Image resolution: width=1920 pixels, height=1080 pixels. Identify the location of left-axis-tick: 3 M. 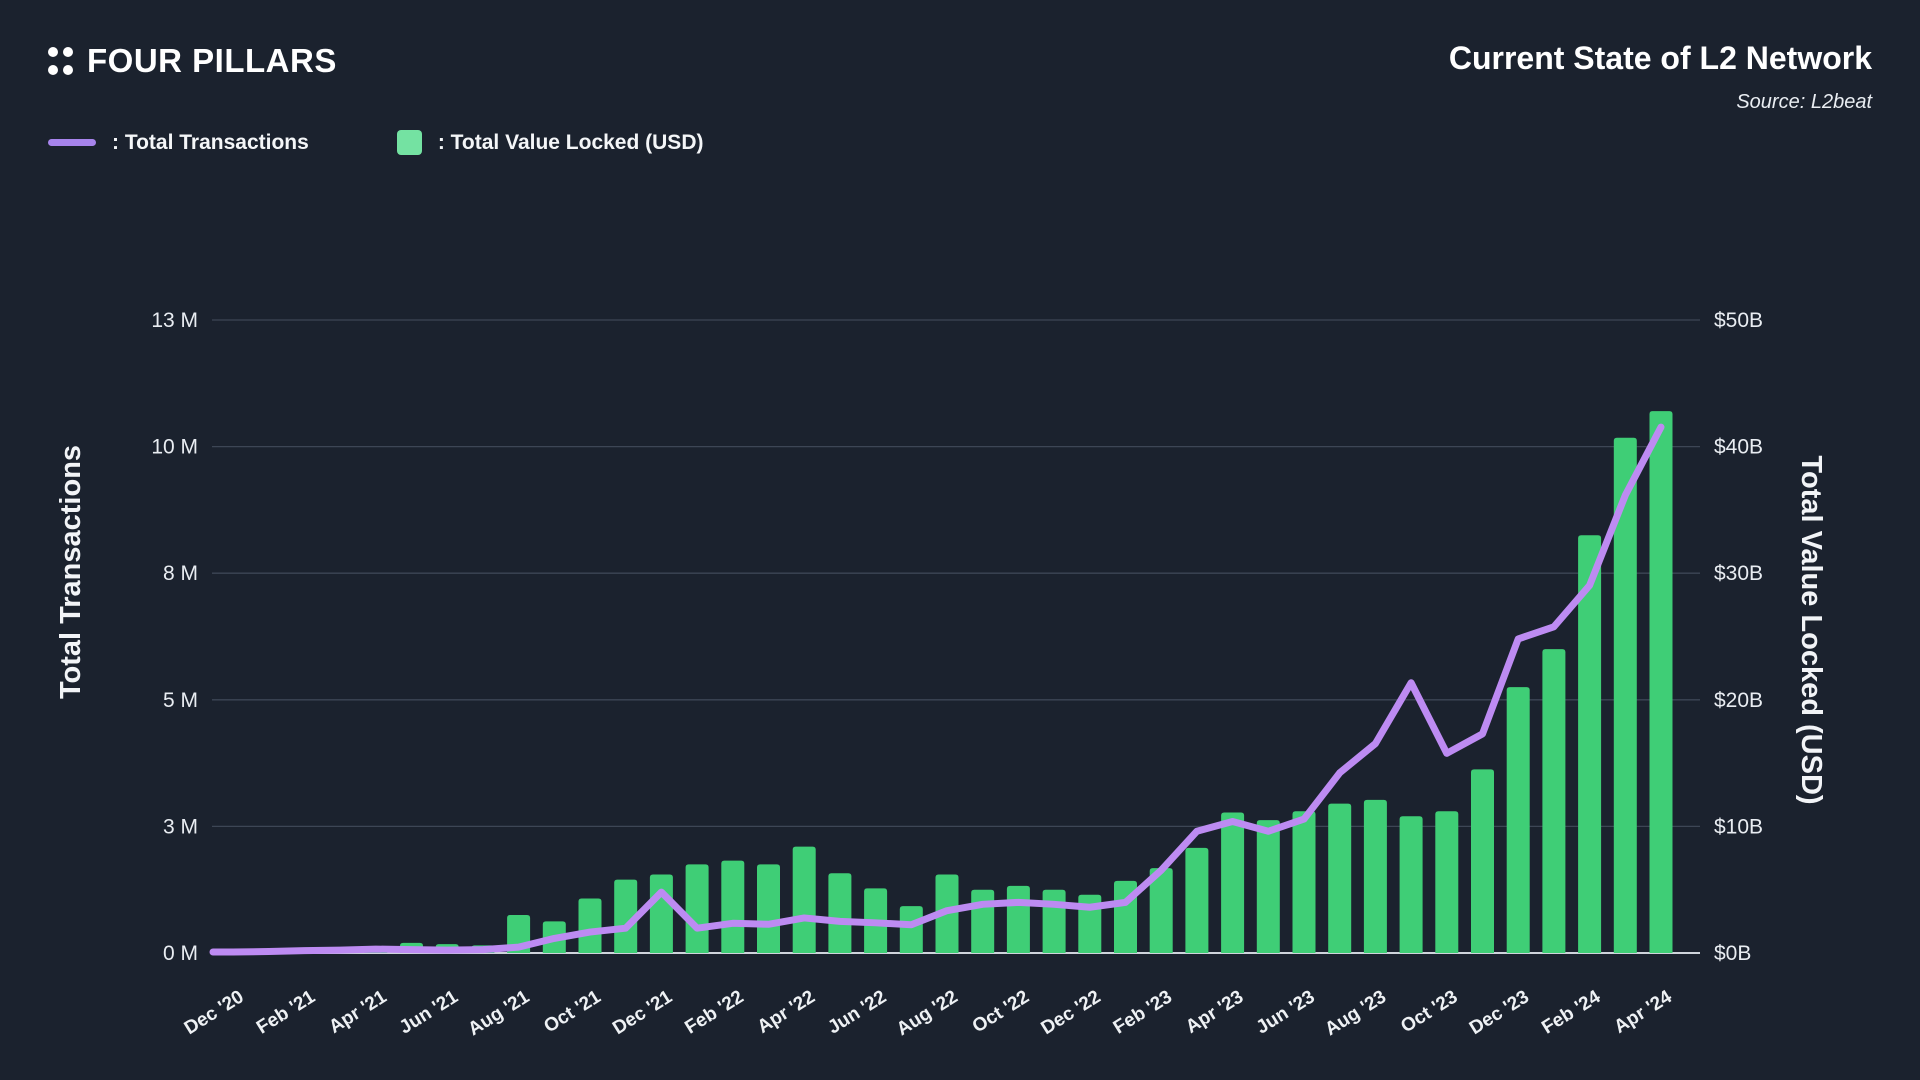
(180, 826).